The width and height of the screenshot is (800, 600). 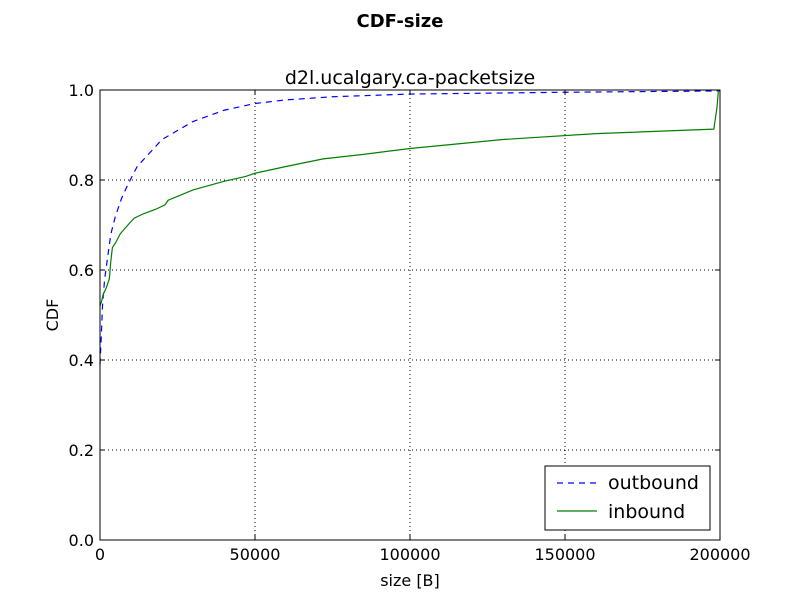 I want to click on x-tick-label: 200000, so click(x=719, y=554).